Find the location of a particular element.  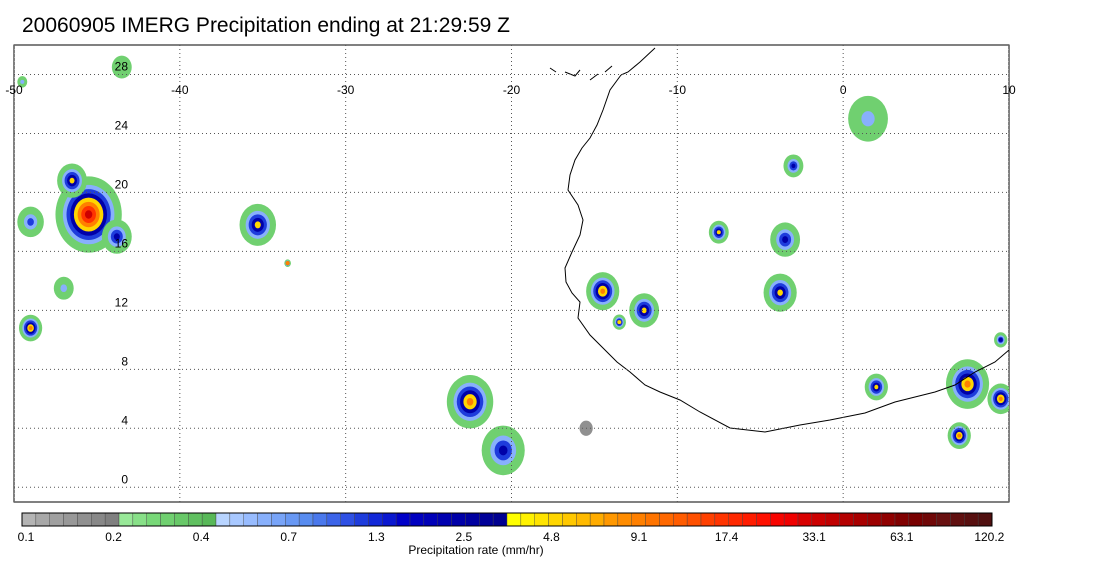

storm-cell-west-atlantic-tail is located at coordinates (116, 236).